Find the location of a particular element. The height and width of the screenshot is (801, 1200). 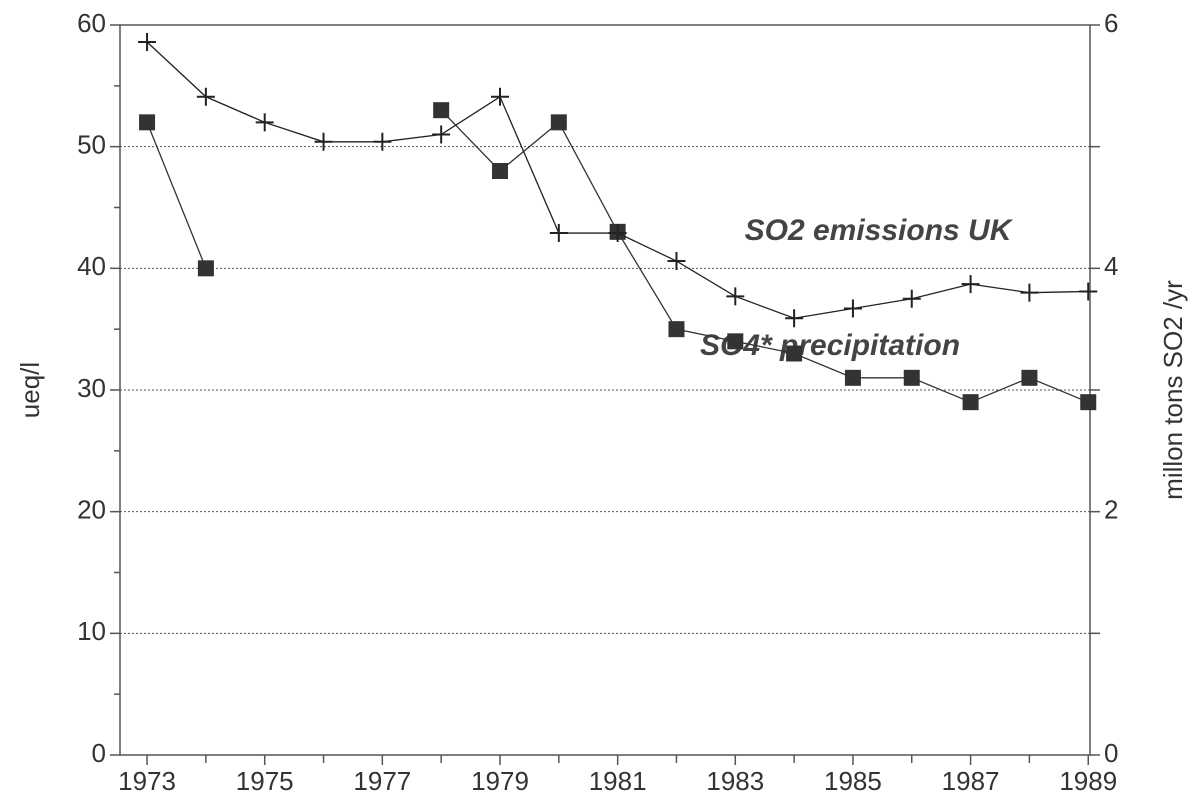

y2-tick-label: 6 is located at coordinates (1111, 23).